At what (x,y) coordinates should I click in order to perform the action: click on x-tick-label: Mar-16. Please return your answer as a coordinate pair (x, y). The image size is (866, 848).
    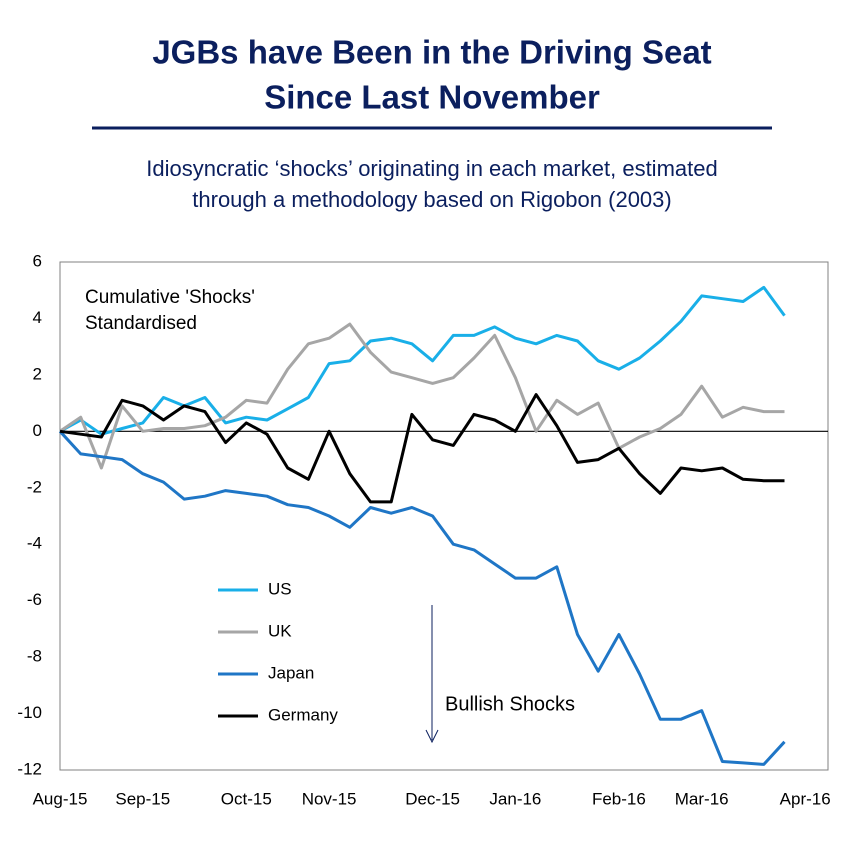
    Looking at the image, I should click on (702, 798).